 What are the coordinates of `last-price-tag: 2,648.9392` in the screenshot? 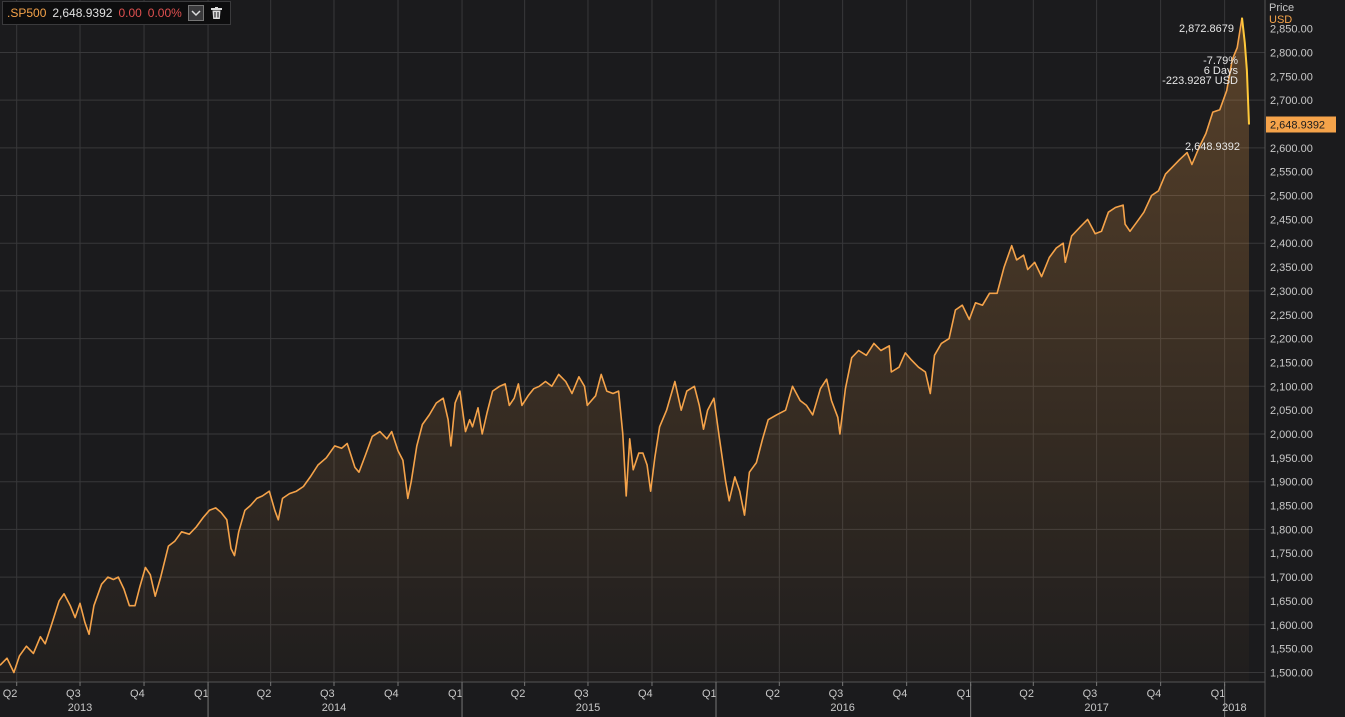 It's located at (1301, 124).